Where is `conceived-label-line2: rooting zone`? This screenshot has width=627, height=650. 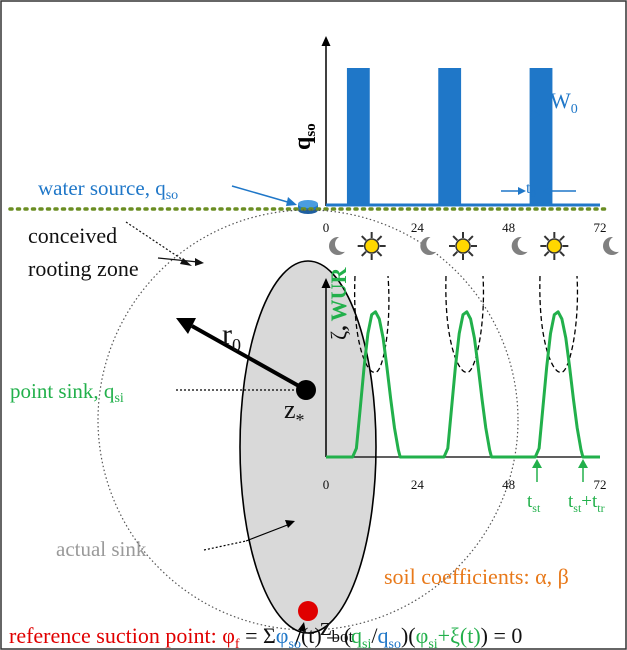 conceived-label-line2: rooting zone is located at coordinates (83, 268).